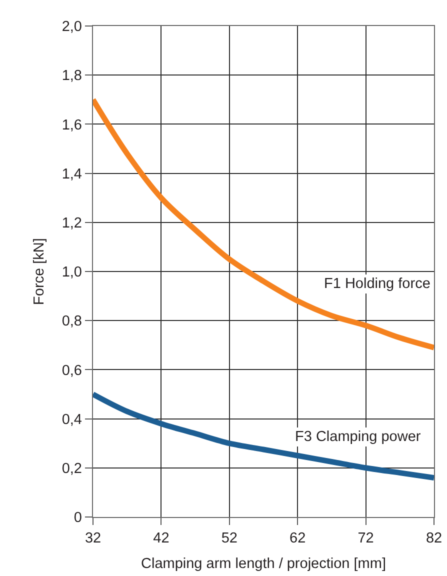 This screenshot has width=447, height=576. What do you see at coordinates (161, 538) in the screenshot?
I see `x-tick-label: 42` at bounding box center [161, 538].